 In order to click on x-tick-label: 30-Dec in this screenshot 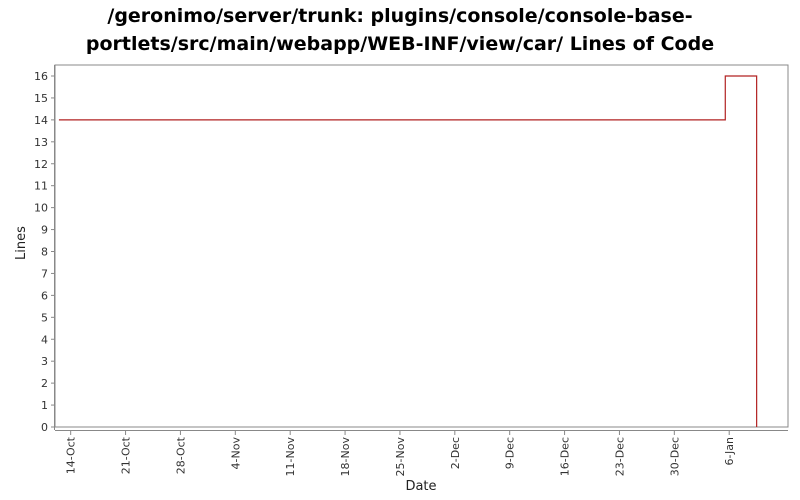, I will do `click(674, 456)`.